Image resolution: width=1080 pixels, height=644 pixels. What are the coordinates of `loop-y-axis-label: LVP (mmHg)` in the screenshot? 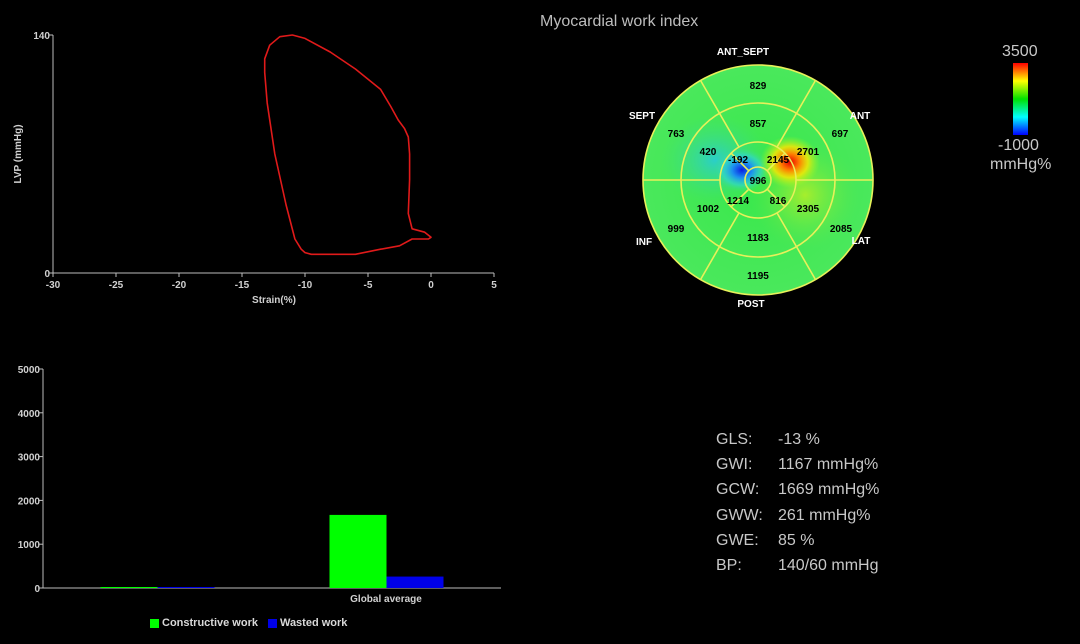 It's located at (18, 153).